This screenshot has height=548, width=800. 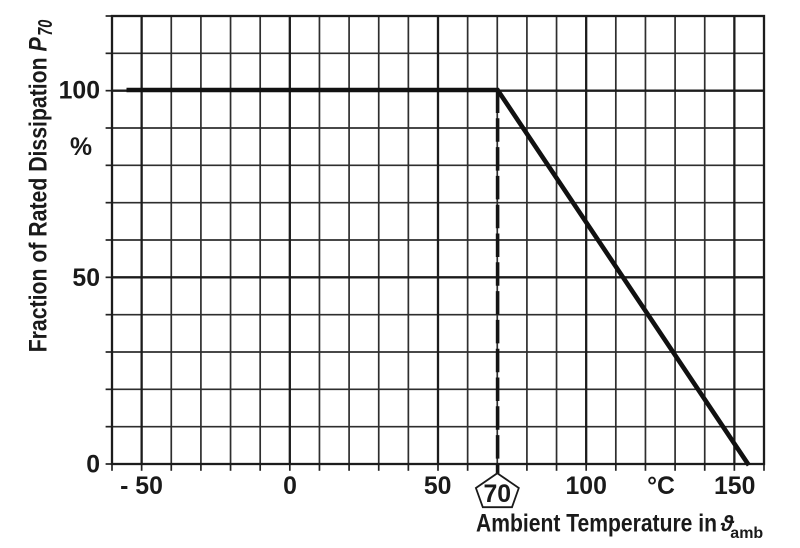 What do you see at coordinates (734, 486) in the screenshot?
I see `svg-text: 150` at bounding box center [734, 486].